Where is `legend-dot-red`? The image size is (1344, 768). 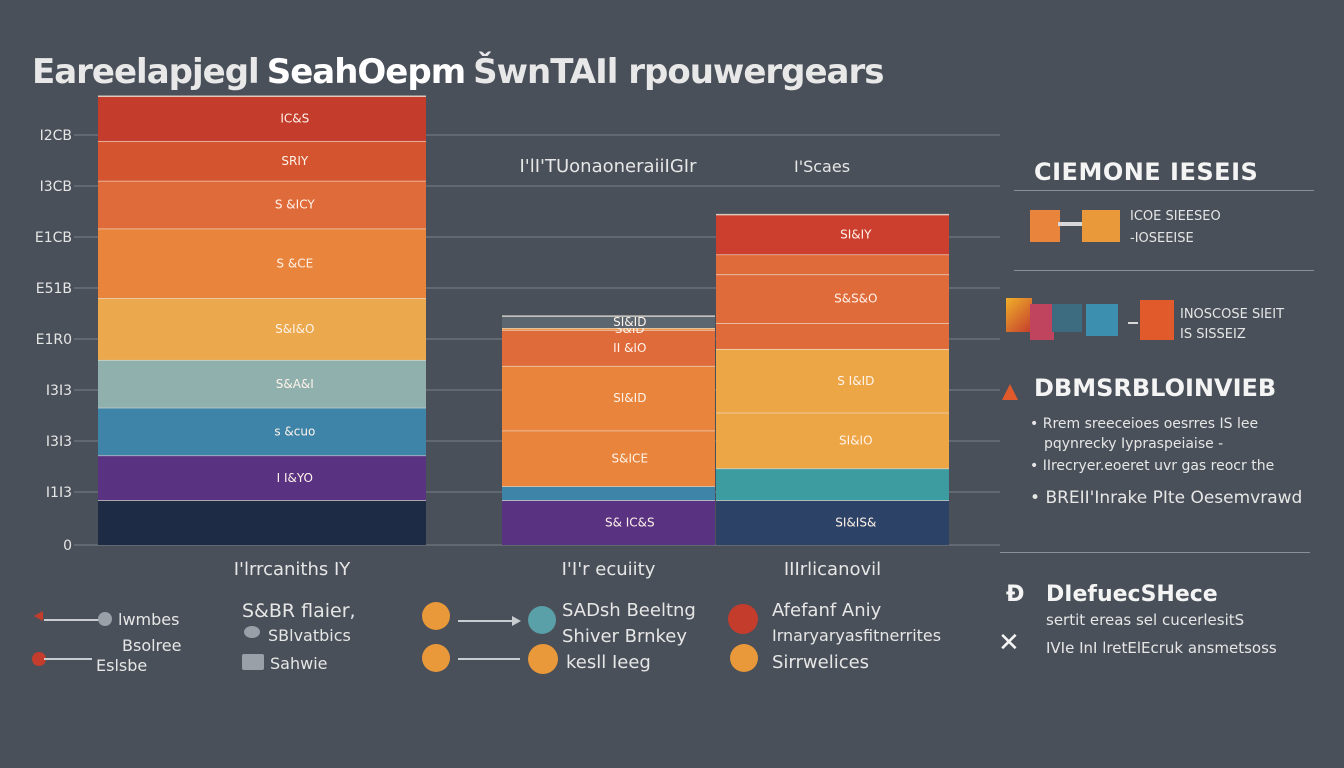
legend-dot-red is located at coordinates (39, 659).